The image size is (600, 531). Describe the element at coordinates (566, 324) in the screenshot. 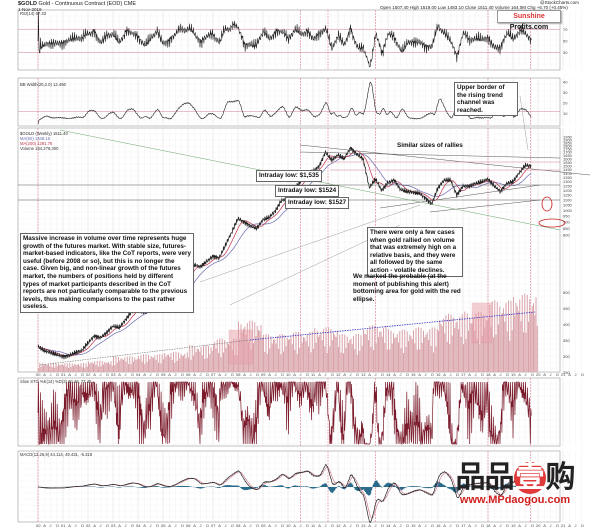

I see `volume-tick-label: 400` at that location.